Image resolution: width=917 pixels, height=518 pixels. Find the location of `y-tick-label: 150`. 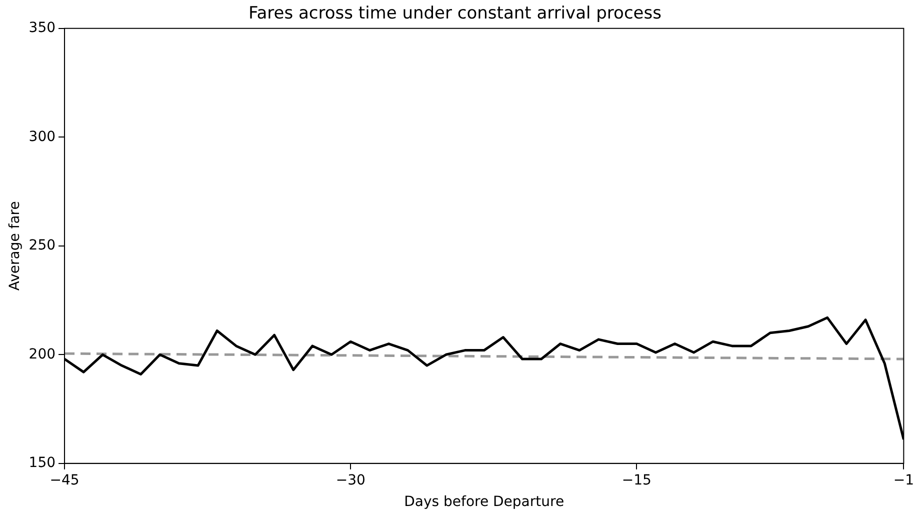

y-tick-label: 150 is located at coordinates (42, 463).